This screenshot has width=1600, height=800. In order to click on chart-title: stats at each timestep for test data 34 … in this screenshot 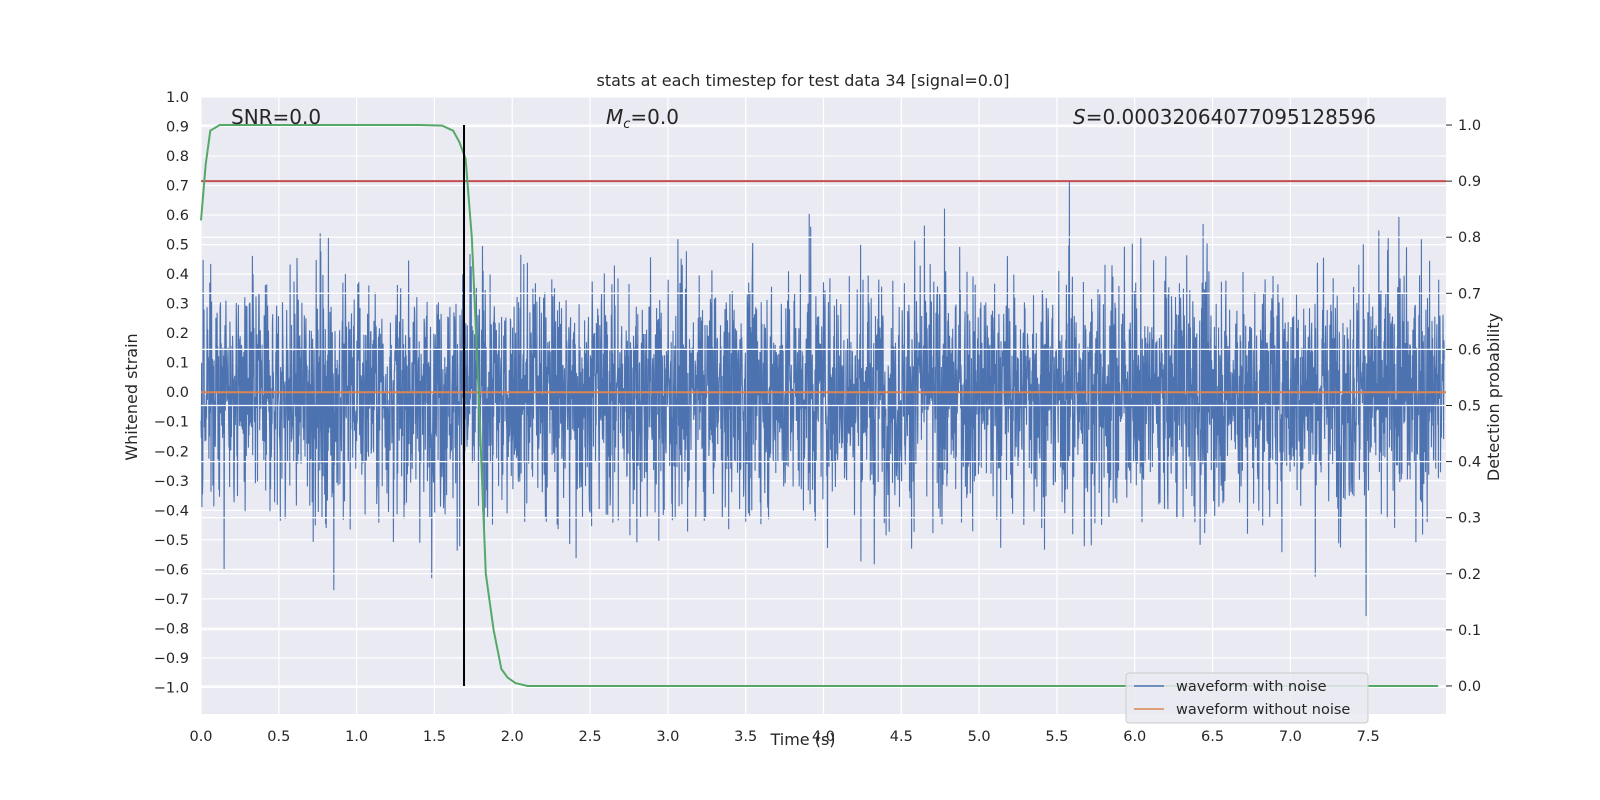, I will do `click(803, 80)`.